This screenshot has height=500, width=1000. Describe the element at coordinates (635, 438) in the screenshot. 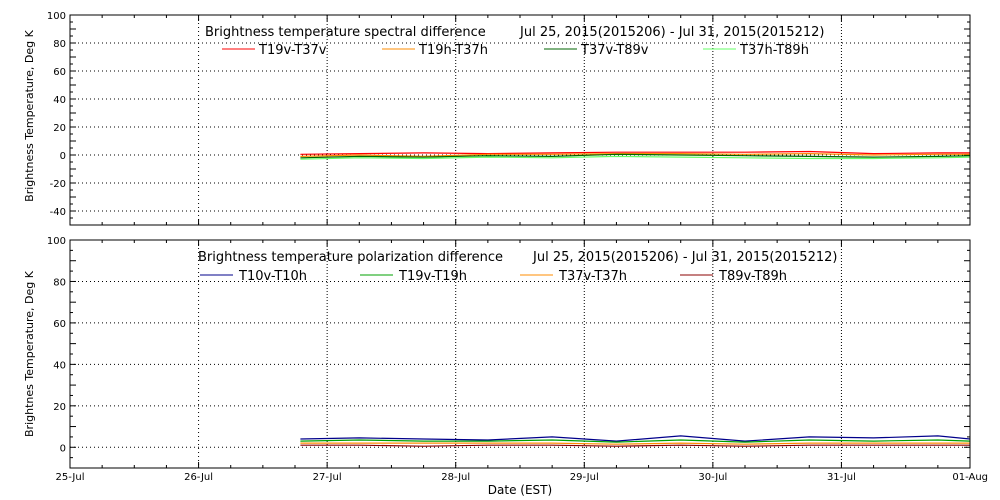

I see `series-line-t10v-t10h` at that location.